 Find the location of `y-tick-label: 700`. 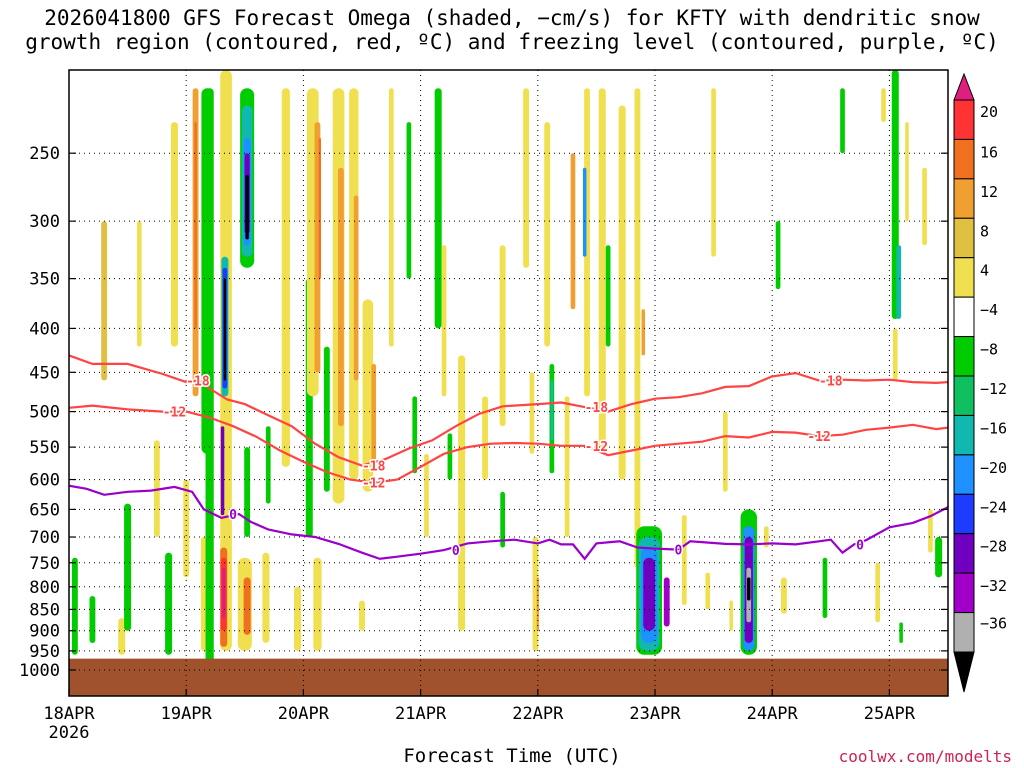

y-tick-label: 700 is located at coordinates (44, 538).